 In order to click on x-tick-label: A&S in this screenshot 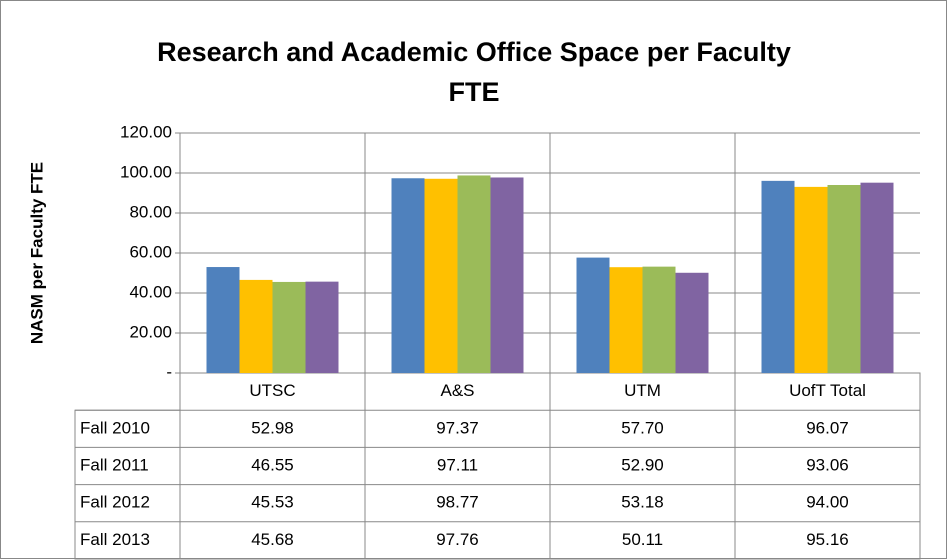, I will do `click(457, 390)`.